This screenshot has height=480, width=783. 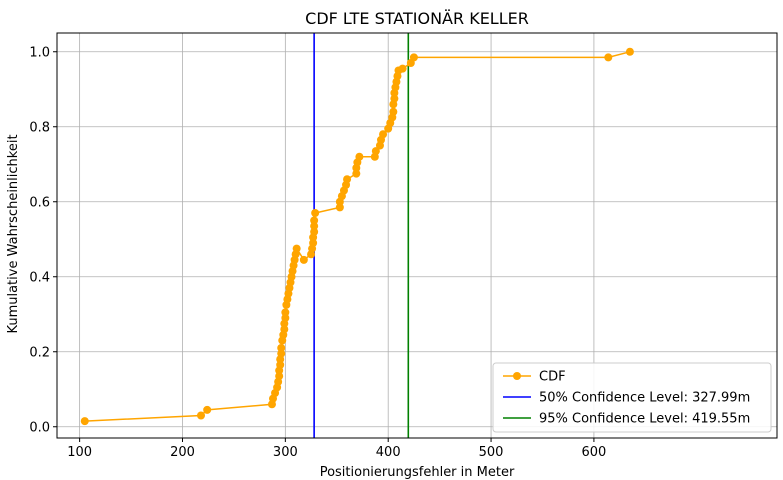 I want to click on legend-entry-label: CDF, so click(x=552, y=377).